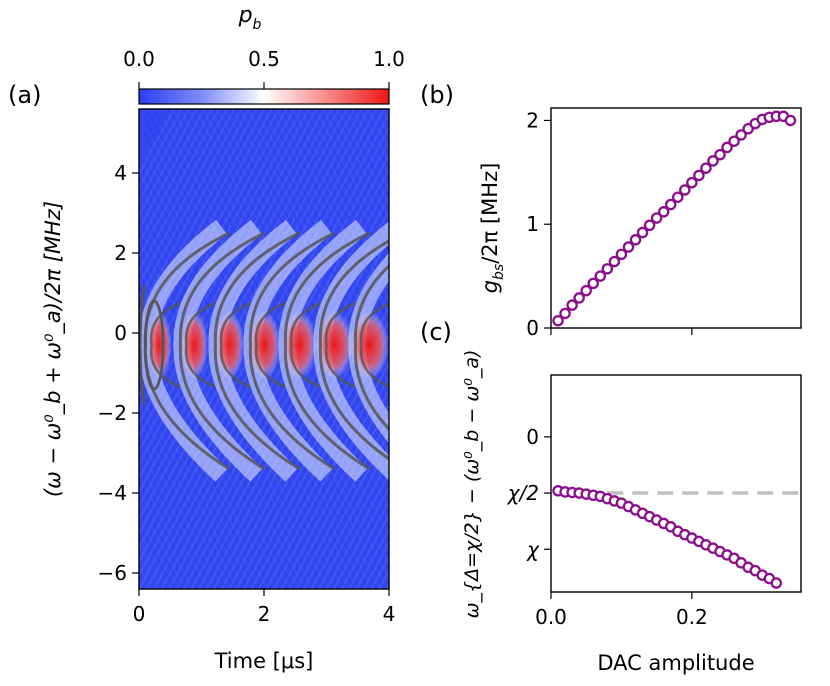 This screenshot has height=686, width=830. I want to click on heatmap-ylabel: (ω − ω⁰_b + ω⁰_a)/2π [MHz], so click(53, 349).